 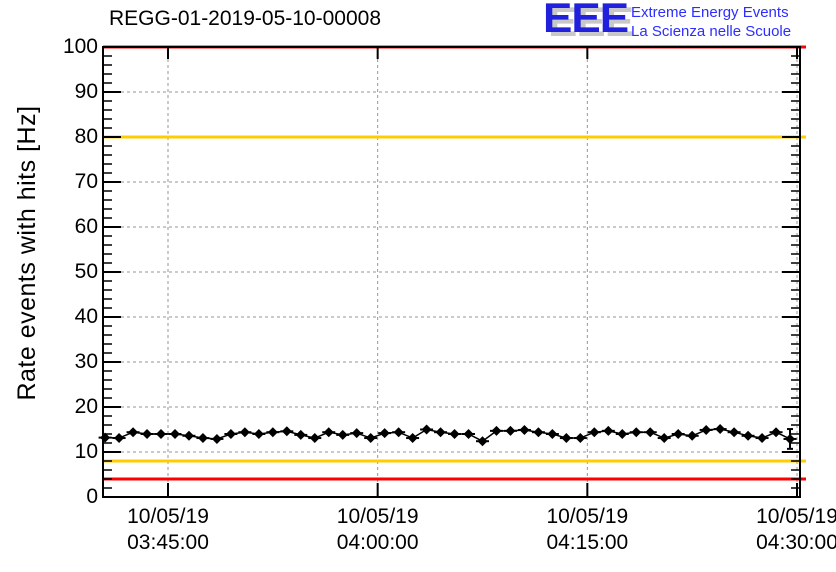 What do you see at coordinates (779, 530) in the screenshot?
I see `x-tick-label: 10/05/19 04:30:00` at bounding box center [779, 530].